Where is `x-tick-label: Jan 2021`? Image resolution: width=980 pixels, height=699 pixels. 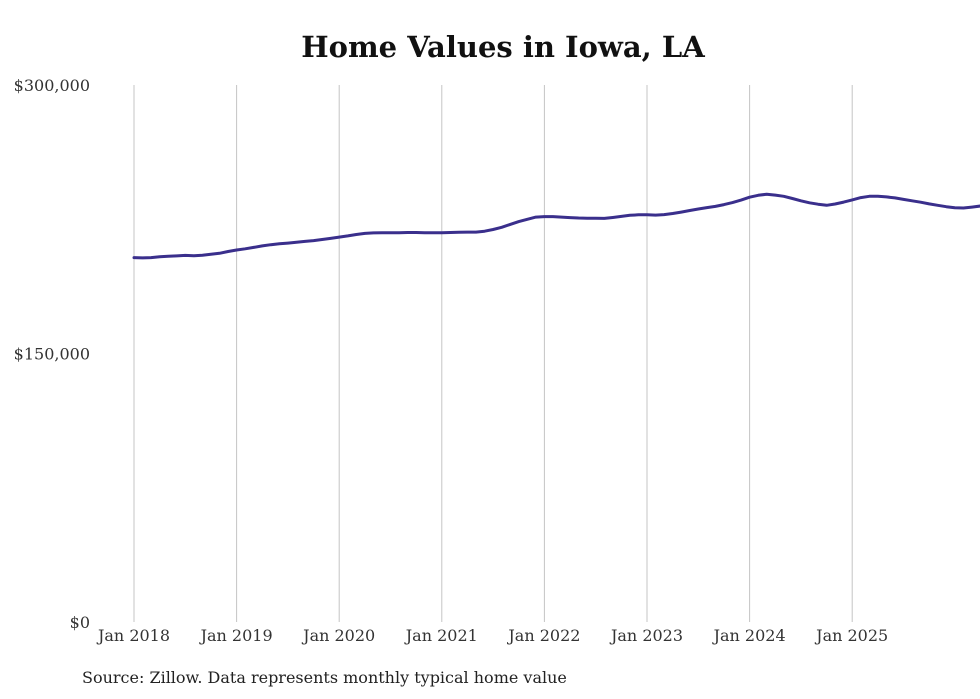 x-tick-label: Jan 2021 is located at coordinates (441, 635).